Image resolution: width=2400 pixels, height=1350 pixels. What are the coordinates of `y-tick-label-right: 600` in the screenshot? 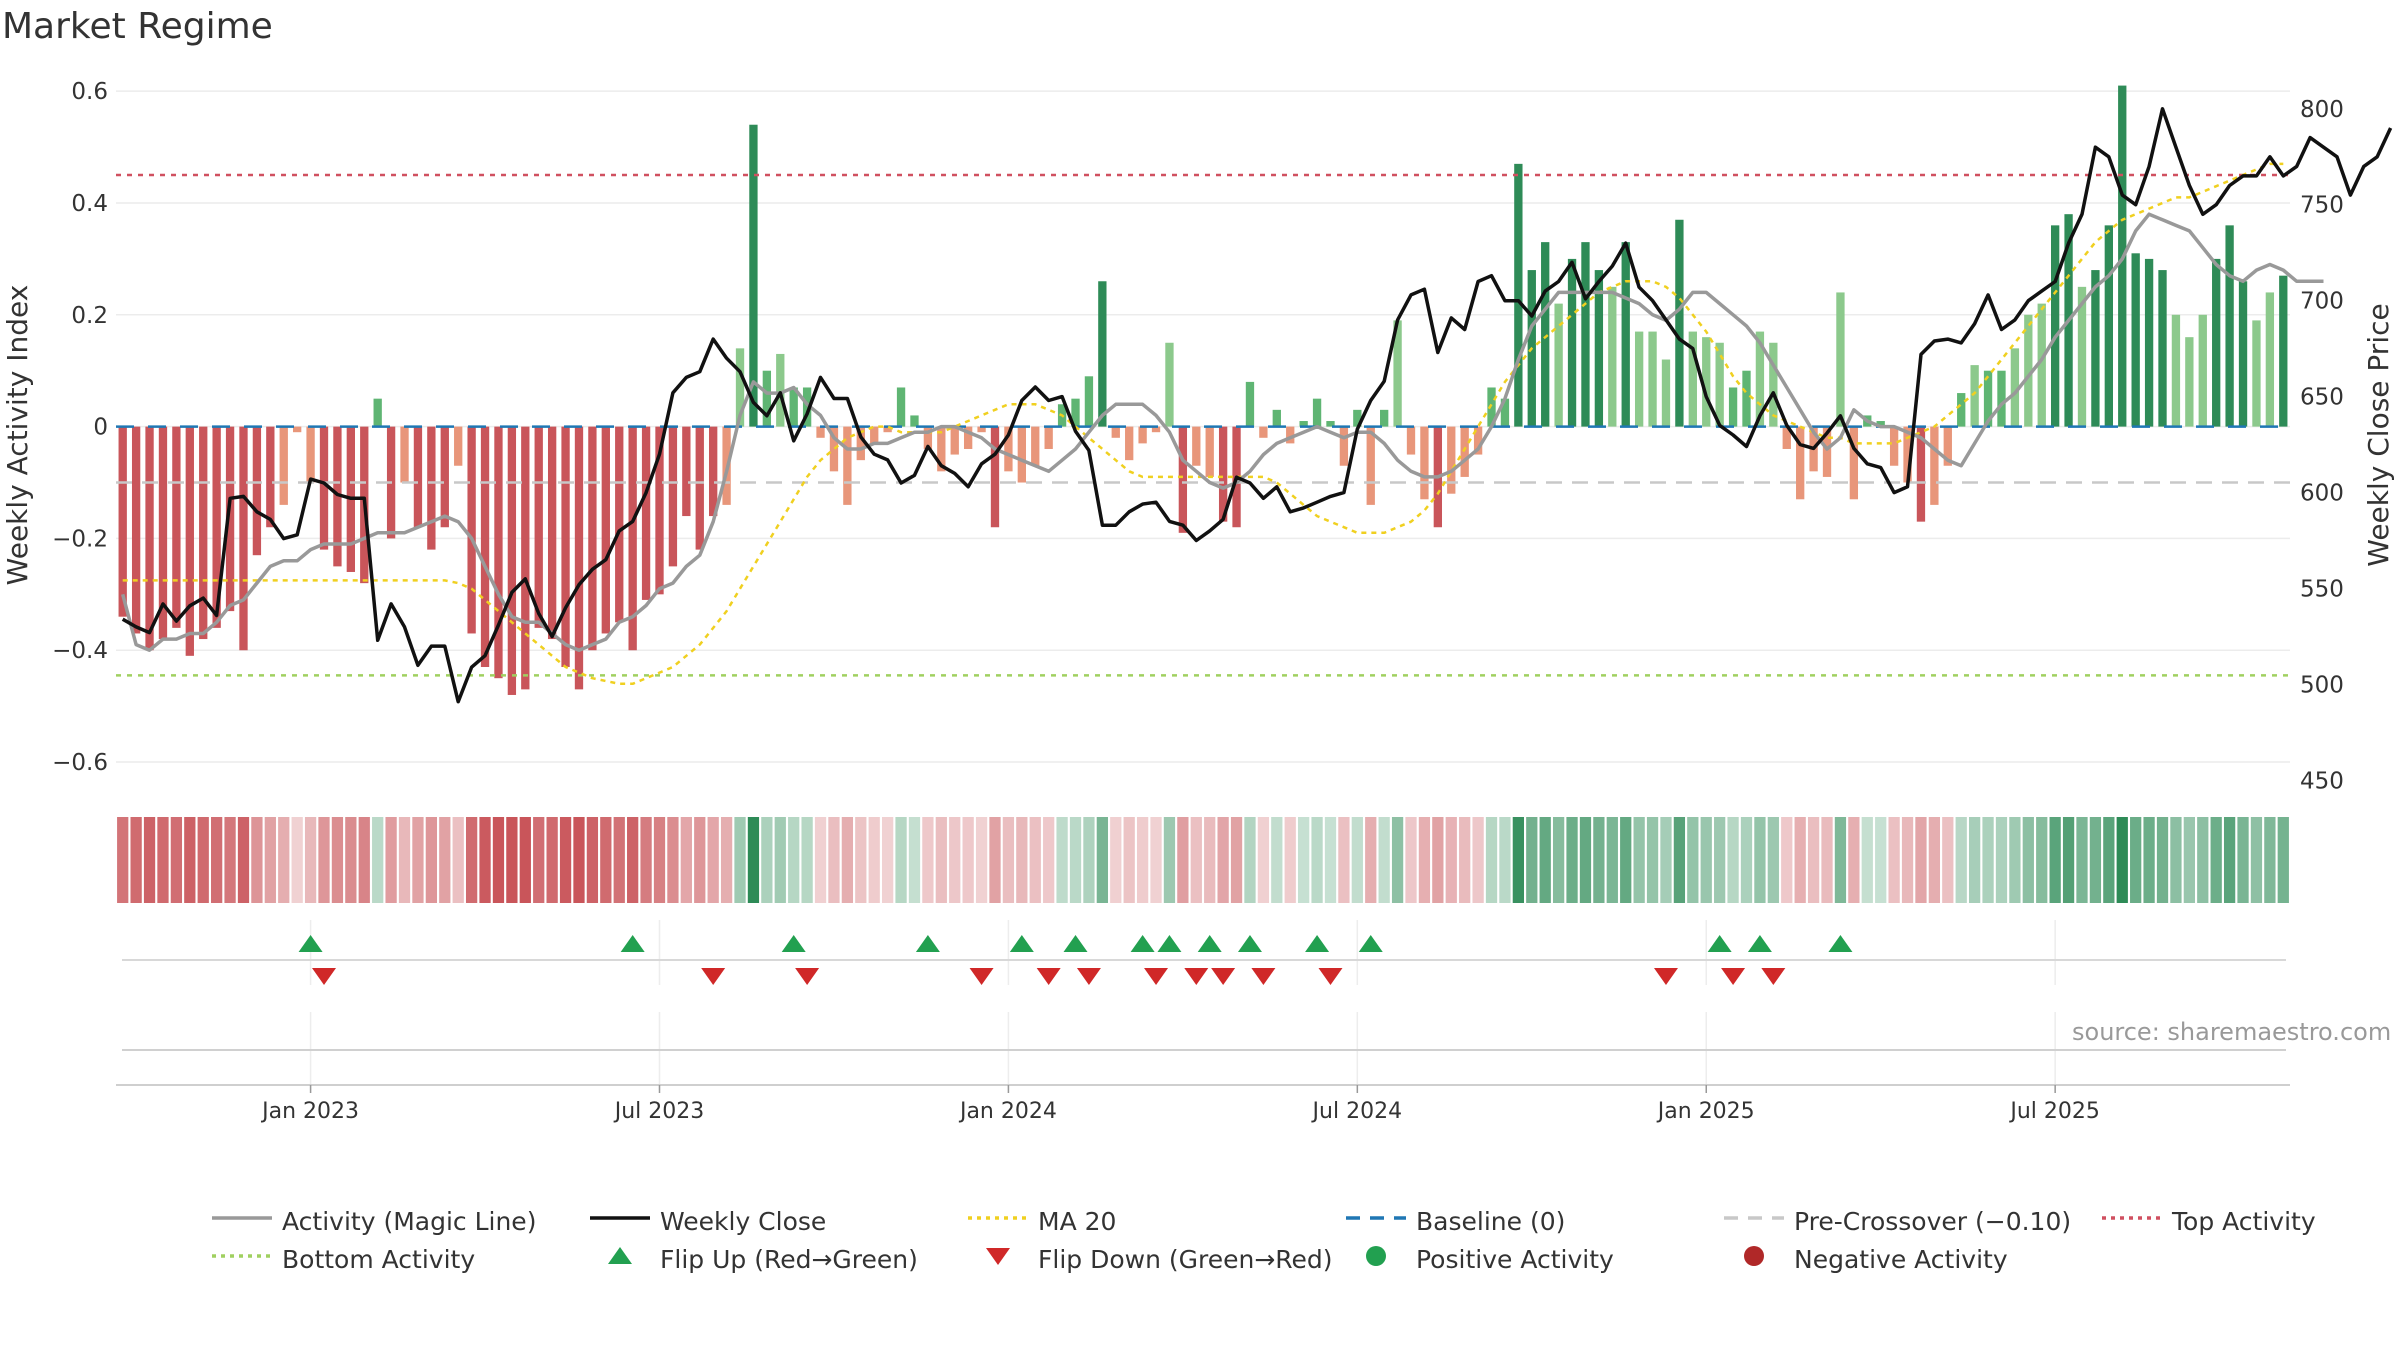 It's located at (2322, 494).